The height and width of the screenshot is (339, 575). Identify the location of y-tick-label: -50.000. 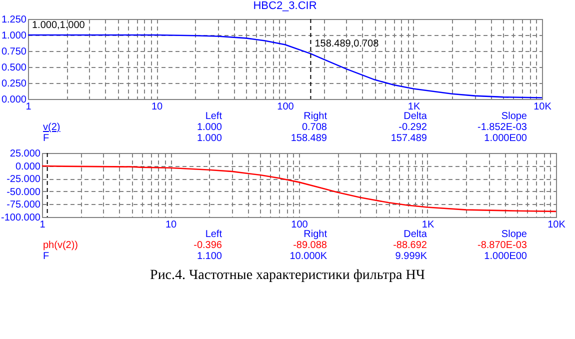
(23, 192).